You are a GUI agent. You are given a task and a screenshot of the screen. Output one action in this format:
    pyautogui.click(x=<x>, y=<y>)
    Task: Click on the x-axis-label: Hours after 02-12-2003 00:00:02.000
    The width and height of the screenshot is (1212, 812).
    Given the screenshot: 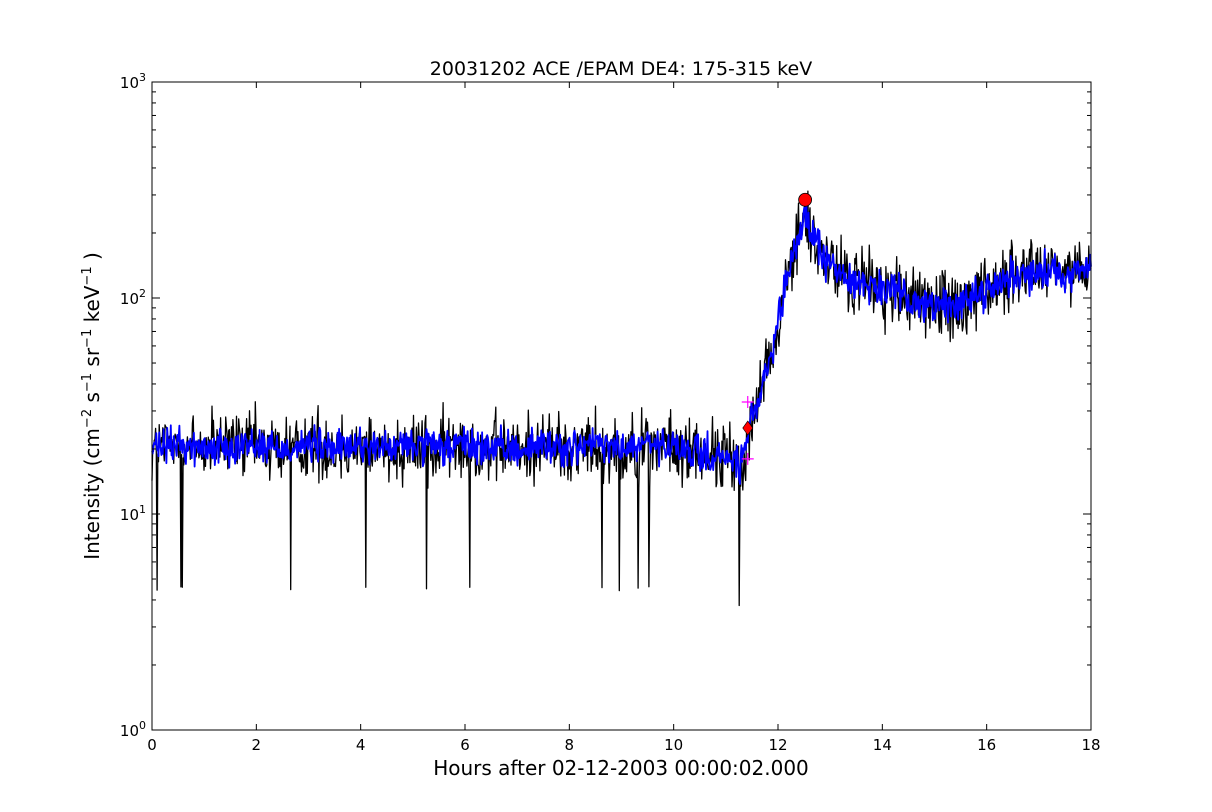 What is the action you would take?
    pyautogui.click(x=621, y=768)
    